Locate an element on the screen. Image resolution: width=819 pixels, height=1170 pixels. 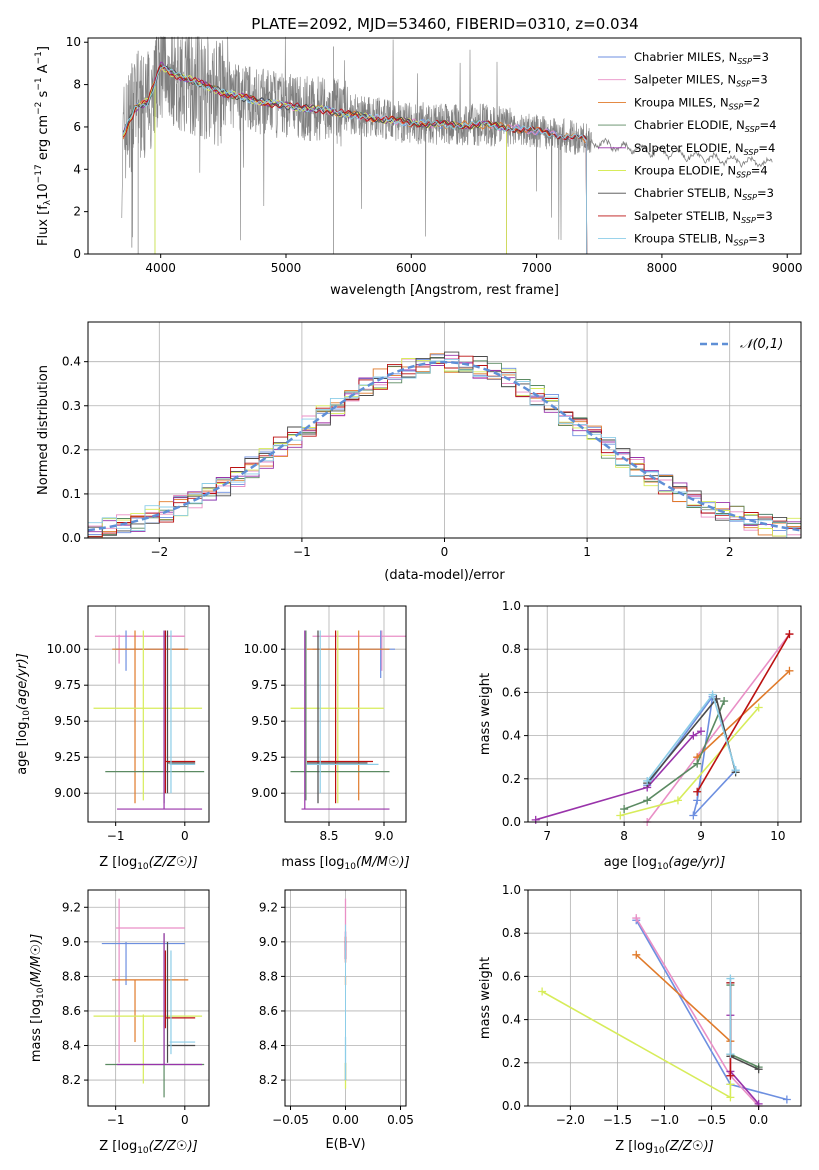
y-tick-label: 9.75 is located at coordinates (264, 685).